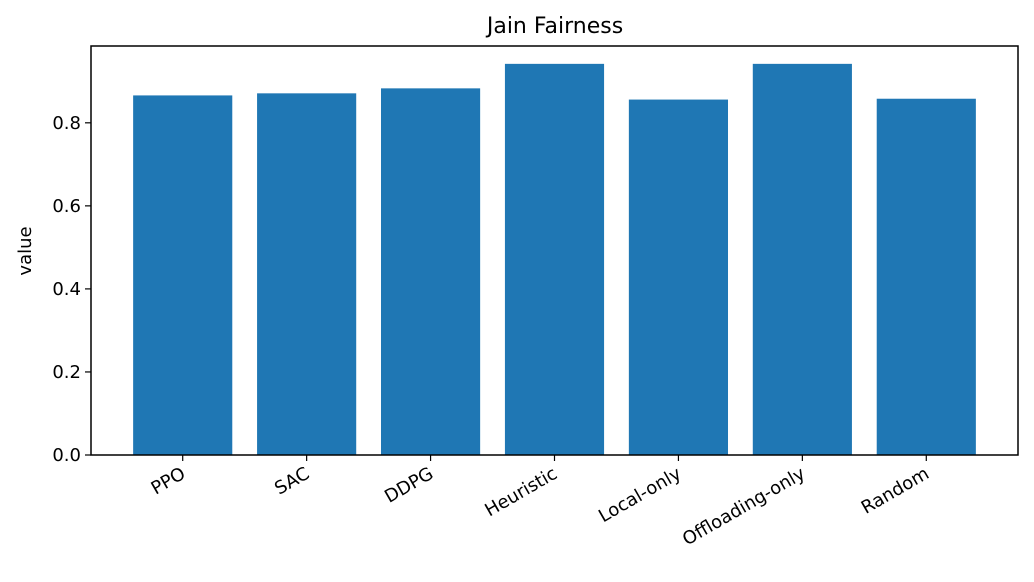 The height and width of the screenshot is (582, 1034). Describe the element at coordinates (66, 289) in the screenshot. I see `y-tick-label: 0.4` at that location.